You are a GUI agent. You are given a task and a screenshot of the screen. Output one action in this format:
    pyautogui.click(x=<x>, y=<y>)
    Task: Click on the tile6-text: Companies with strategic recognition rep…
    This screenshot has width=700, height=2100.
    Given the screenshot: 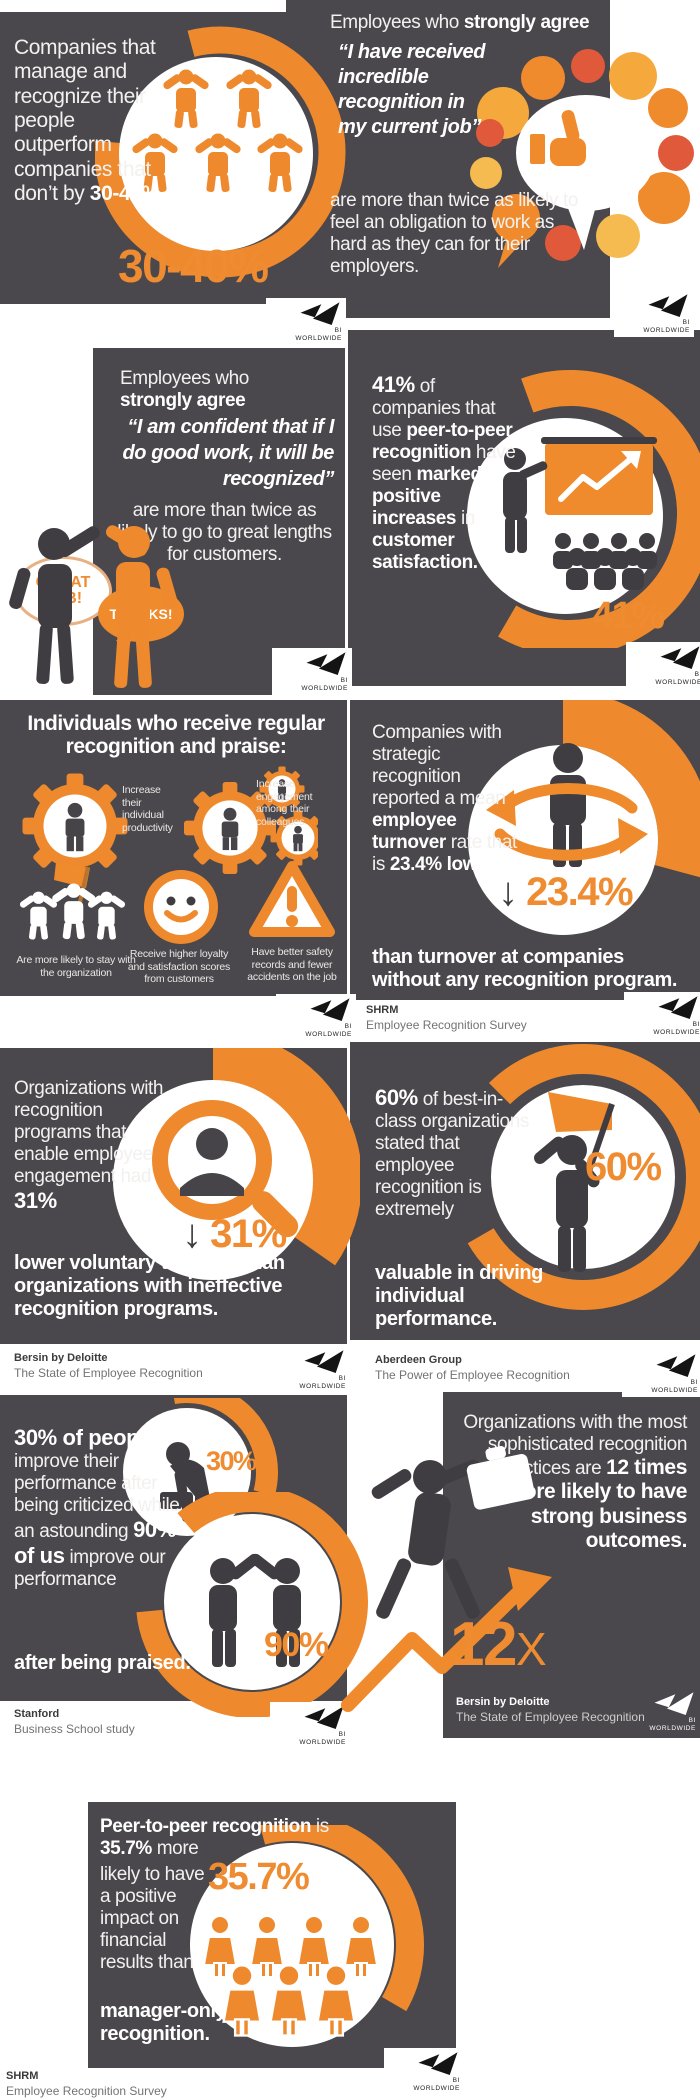 What is the action you would take?
    pyautogui.click(x=444, y=799)
    